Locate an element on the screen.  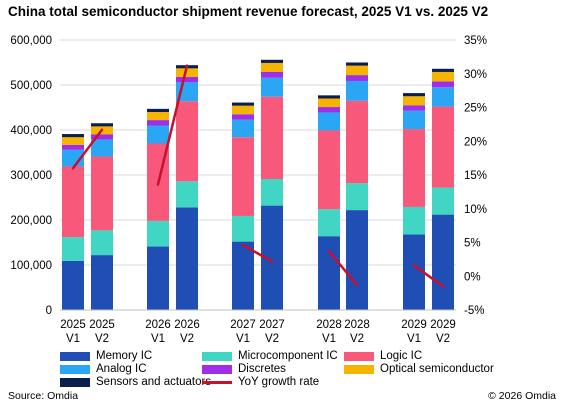
y-right-tick-label: 5% is located at coordinates (472, 244).